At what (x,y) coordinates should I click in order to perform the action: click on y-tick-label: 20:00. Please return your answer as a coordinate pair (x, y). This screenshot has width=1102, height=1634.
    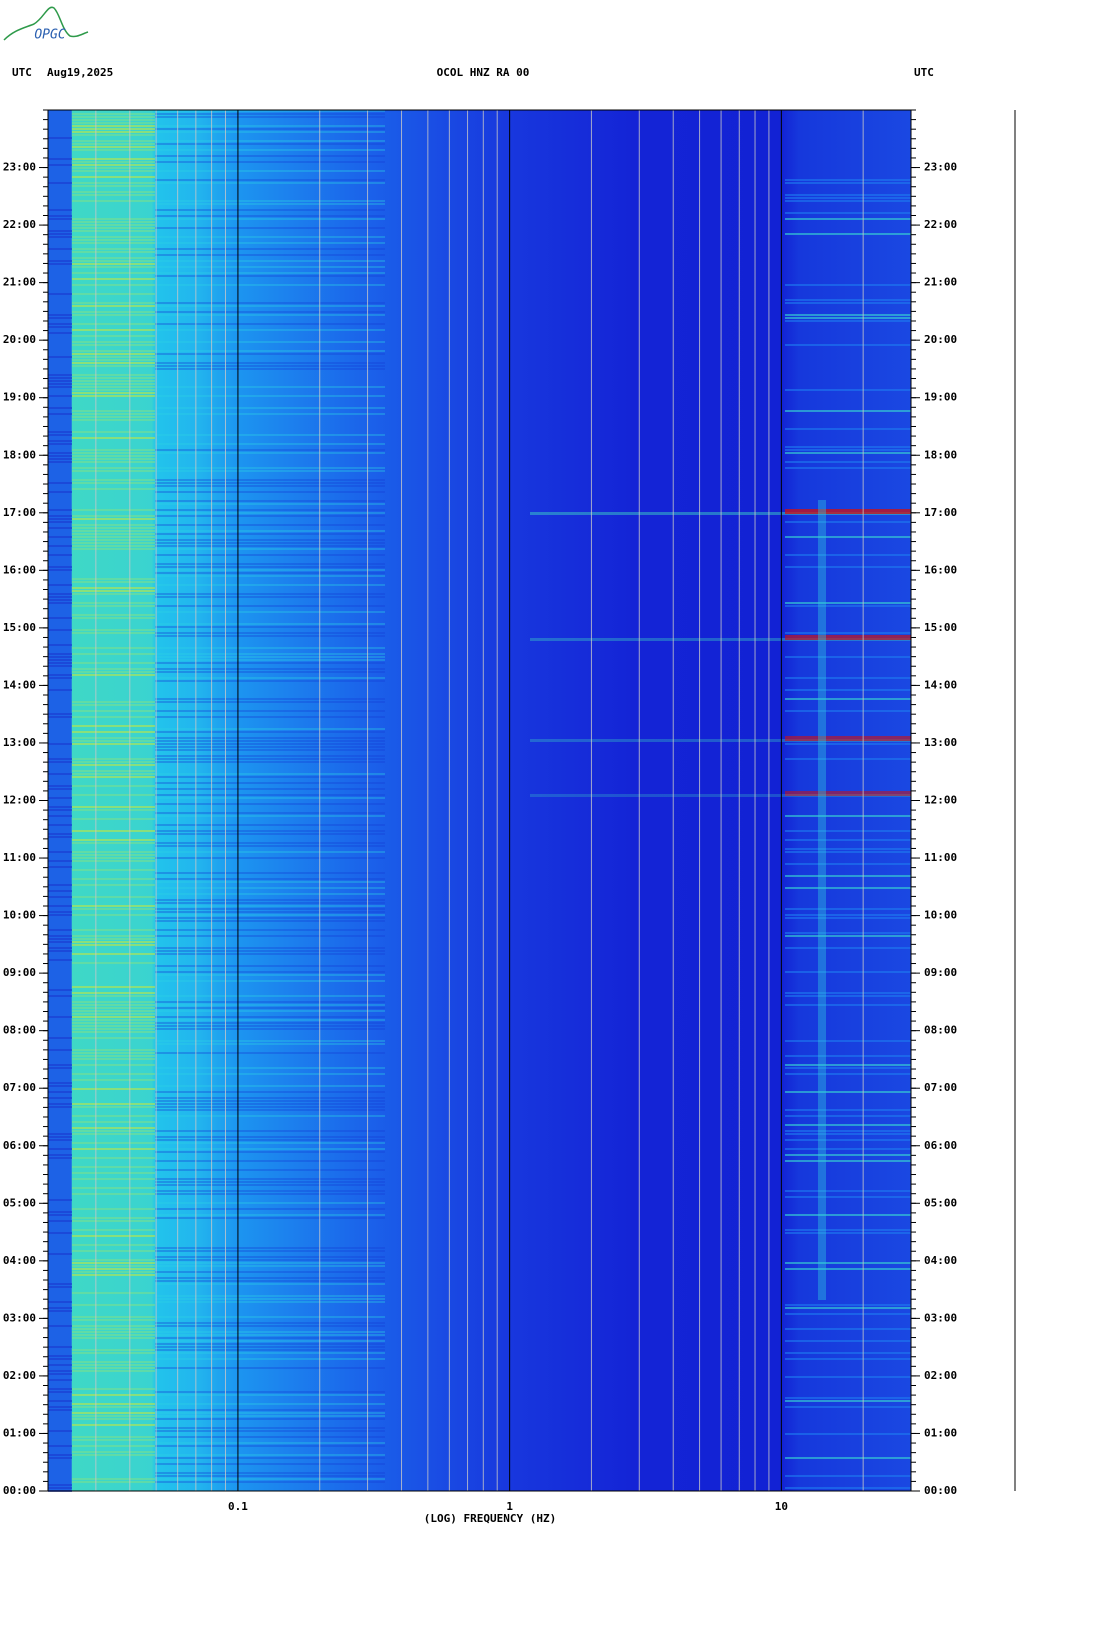
    Looking at the image, I should click on (19, 339).